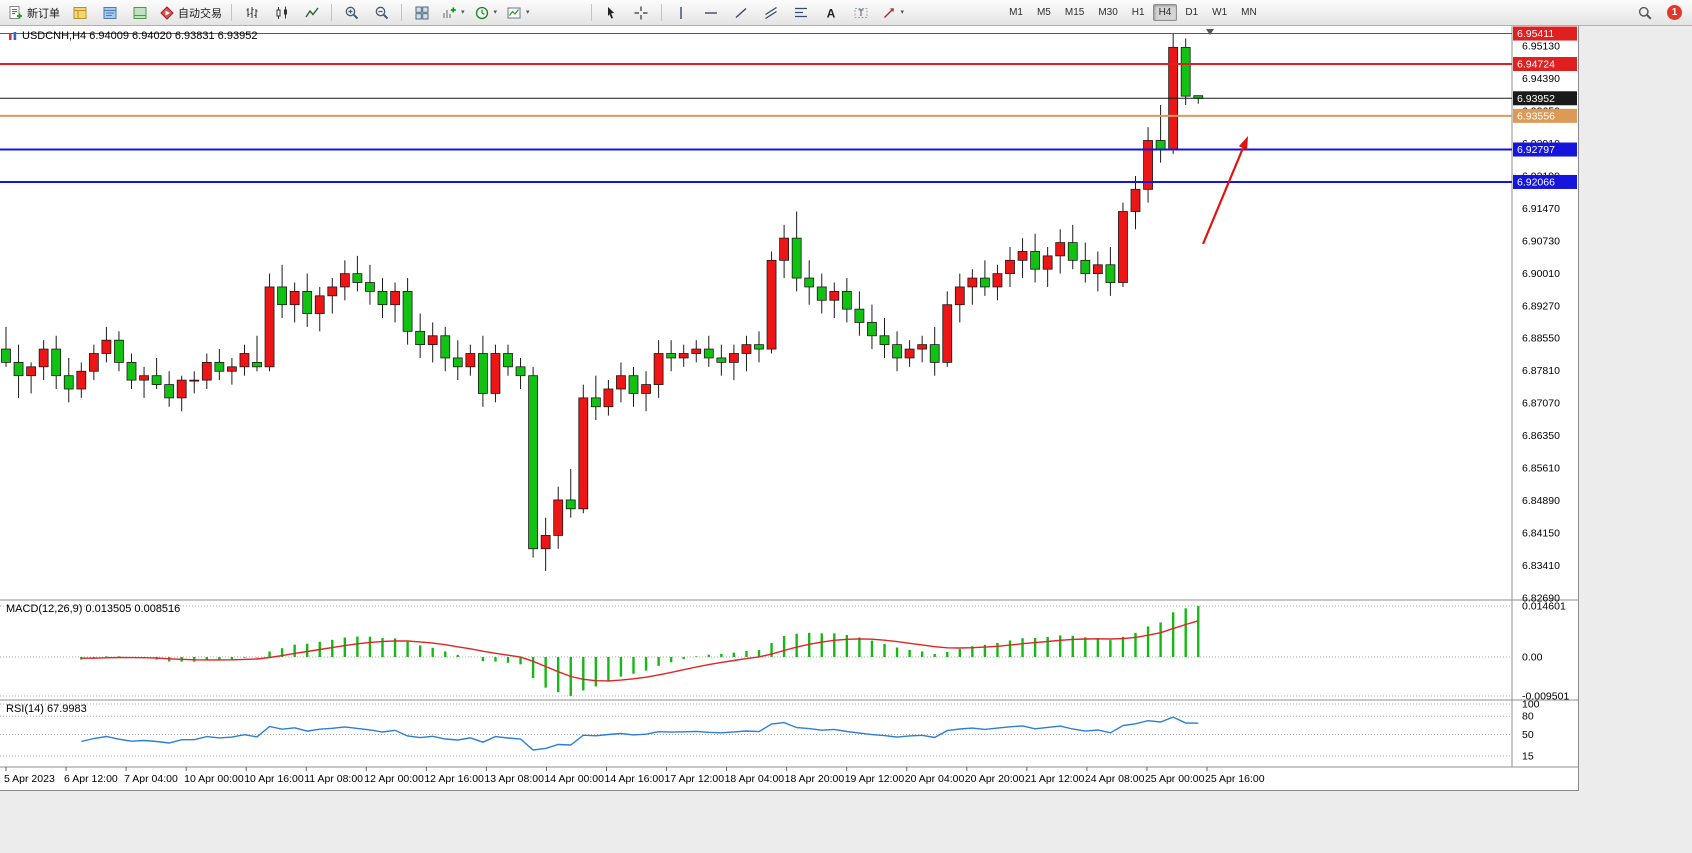 Image resolution: width=1692 pixels, height=853 pixels. I want to click on price-axis-label: 6.90010, so click(1541, 274).